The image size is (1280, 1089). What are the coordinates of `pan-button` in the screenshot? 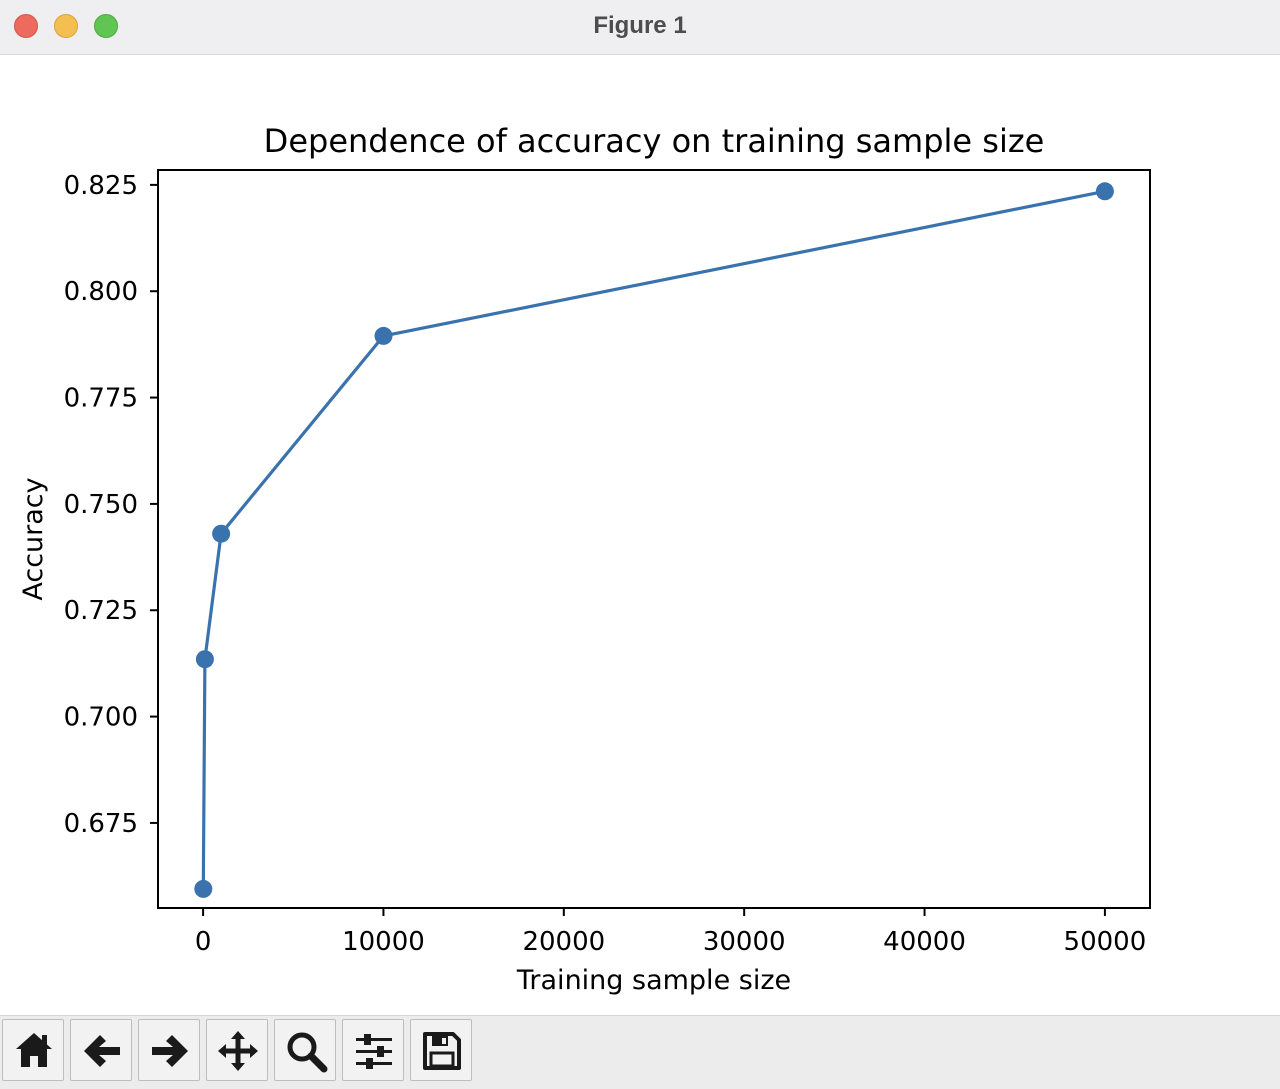 It's located at (237, 1050).